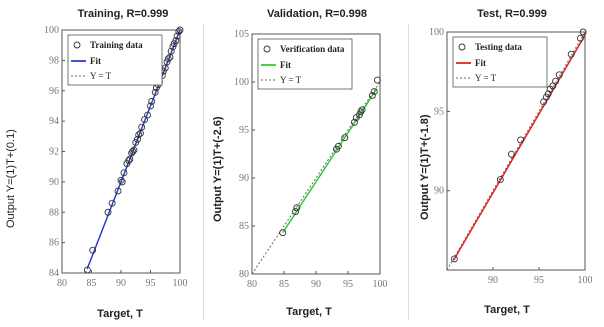 The image size is (604, 327). Describe the element at coordinates (244, 226) in the screenshot. I see `y-tick-label: 85` at that location.